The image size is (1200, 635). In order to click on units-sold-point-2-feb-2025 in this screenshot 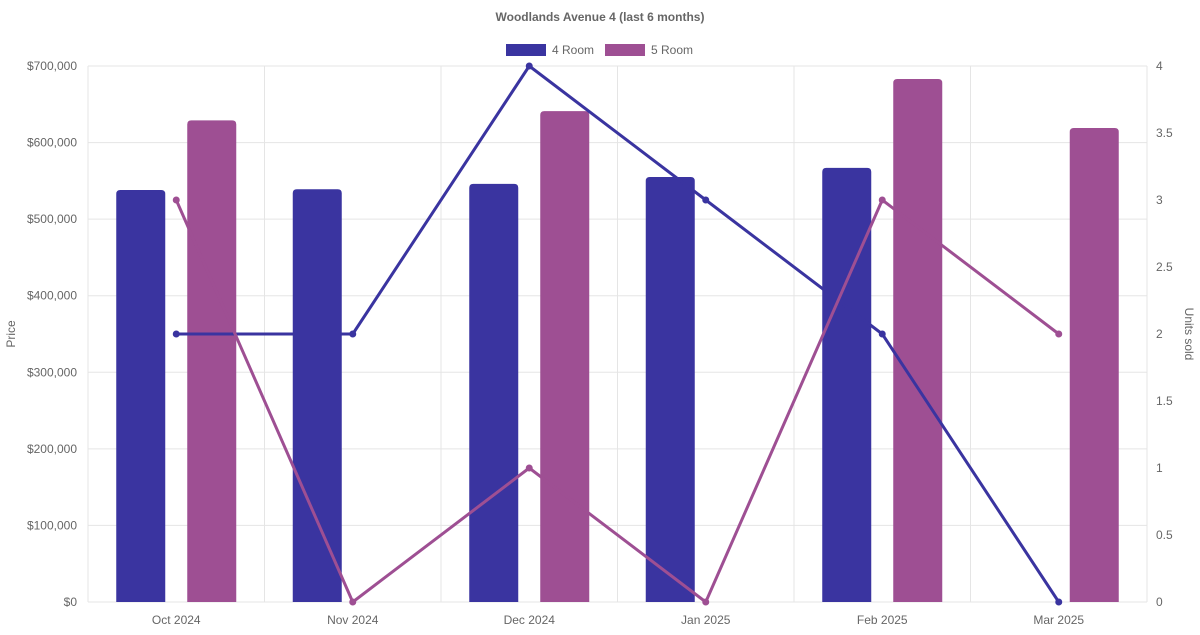, I will do `click(882, 200)`.